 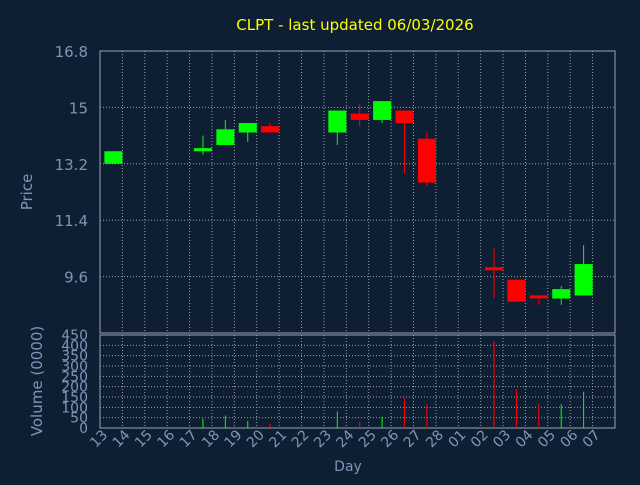 I want to click on volume-tick-label: 450, so click(x=74, y=336).